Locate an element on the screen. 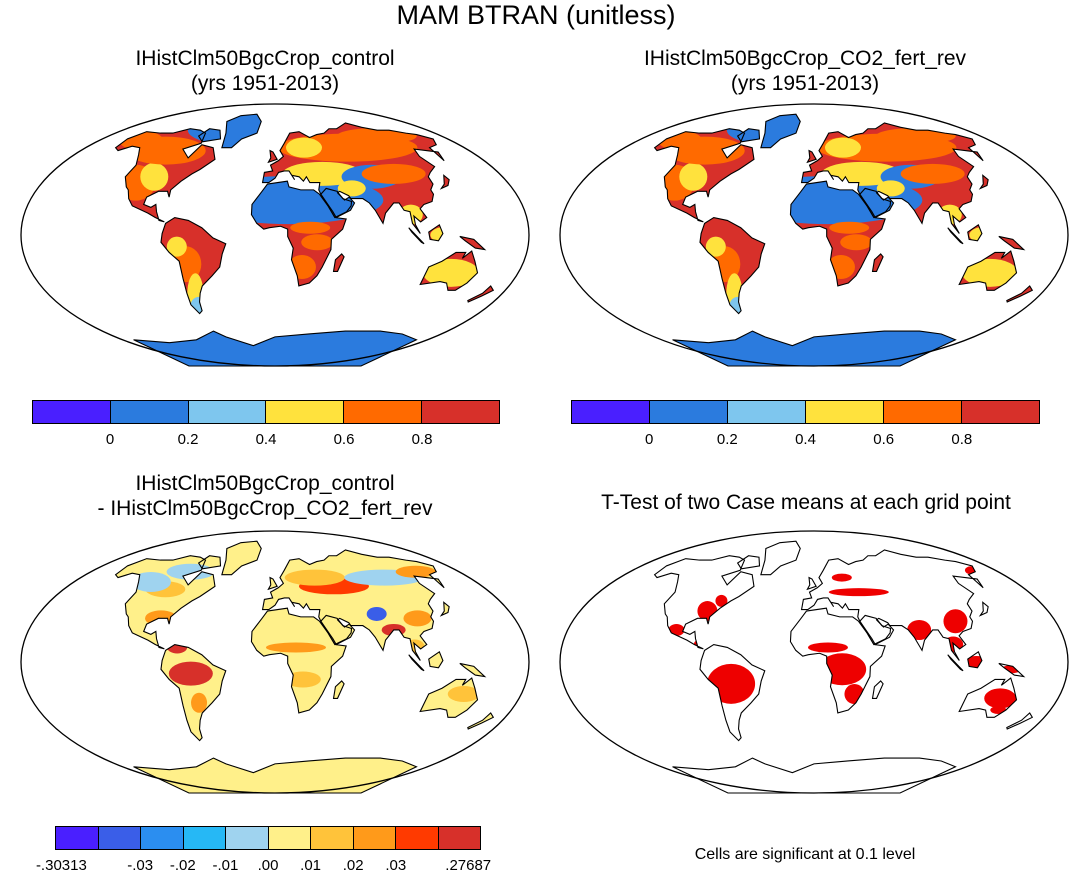 Image resolution: width=1072 pixels, height=875 pixels. colorbar-tick-label: -.02 is located at coordinates (182, 865).